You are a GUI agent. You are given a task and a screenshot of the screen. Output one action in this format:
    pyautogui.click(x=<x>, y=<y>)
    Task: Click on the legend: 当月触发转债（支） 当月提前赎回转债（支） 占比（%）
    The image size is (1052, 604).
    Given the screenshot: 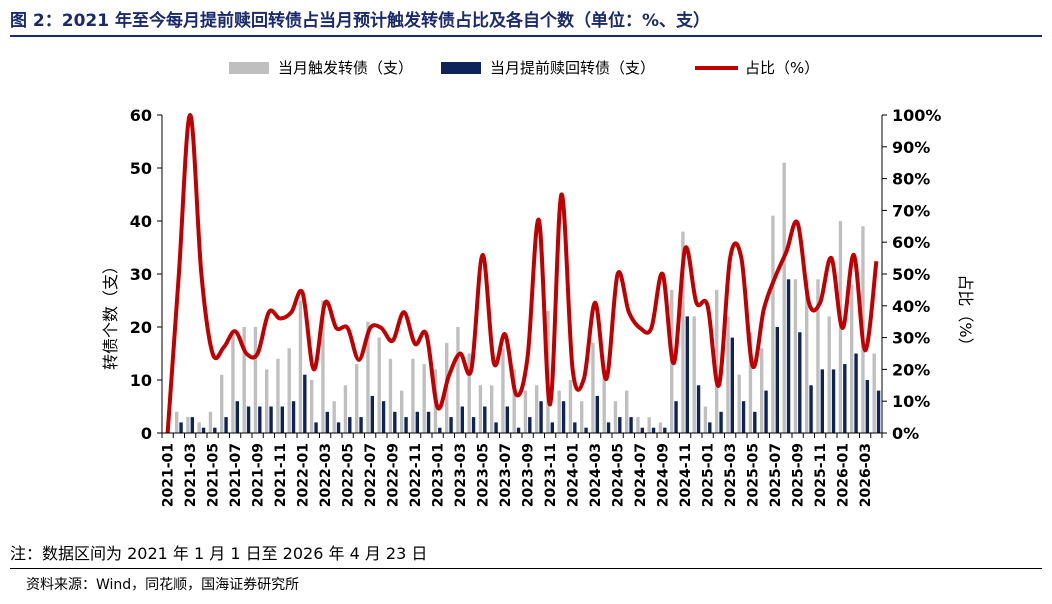 What is the action you would take?
    pyautogui.click(x=524, y=68)
    